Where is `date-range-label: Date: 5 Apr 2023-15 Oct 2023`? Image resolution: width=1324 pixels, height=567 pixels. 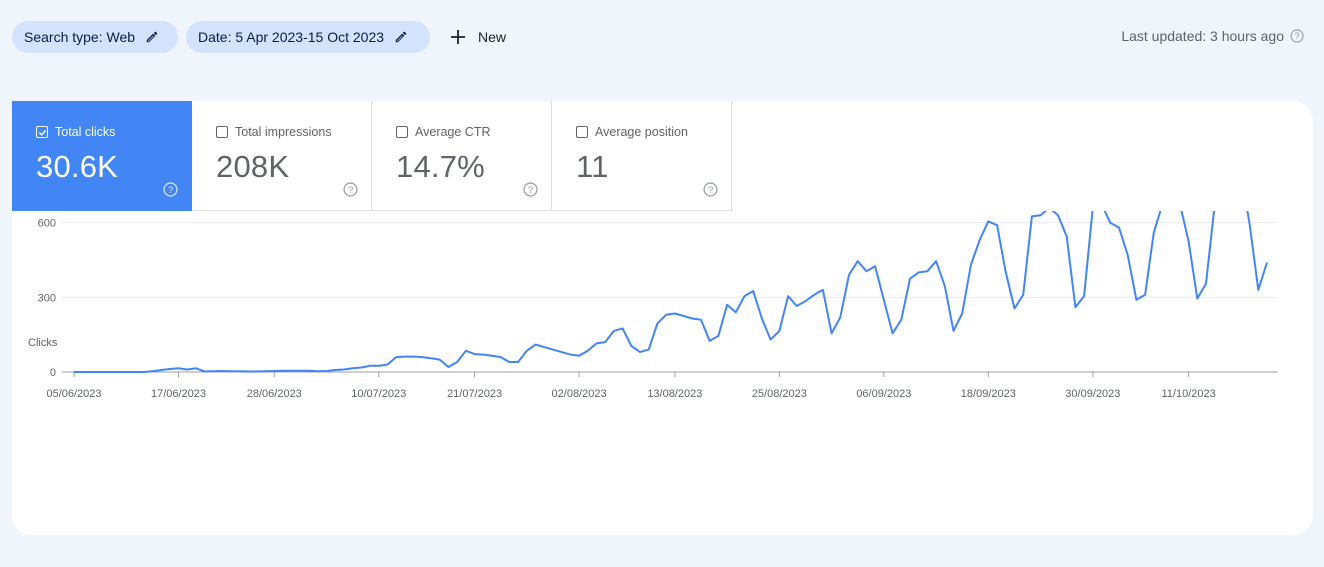
date-range-label: Date: 5 Apr 2023-15 Oct 2023 is located at coordinates (291, 37).